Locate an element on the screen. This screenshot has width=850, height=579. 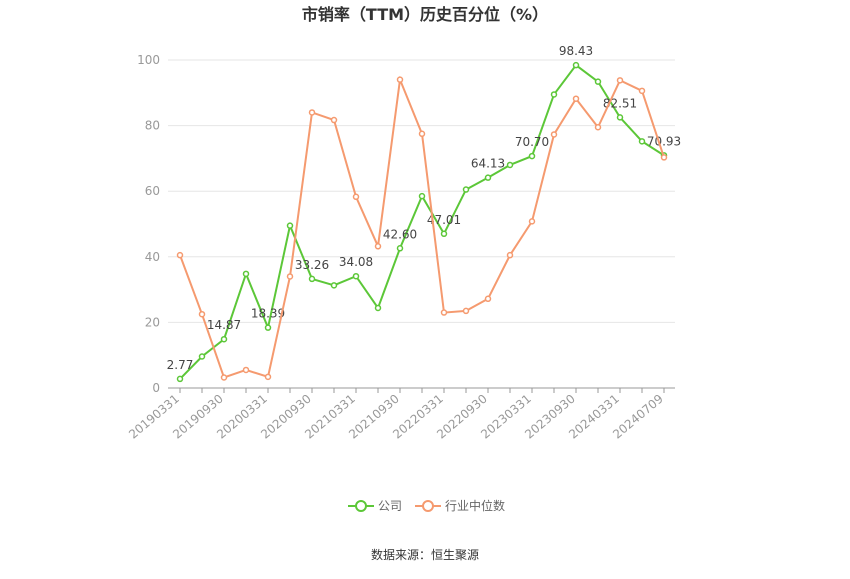
legend-label: 行业中位数 is located at coordinates (475, 505).